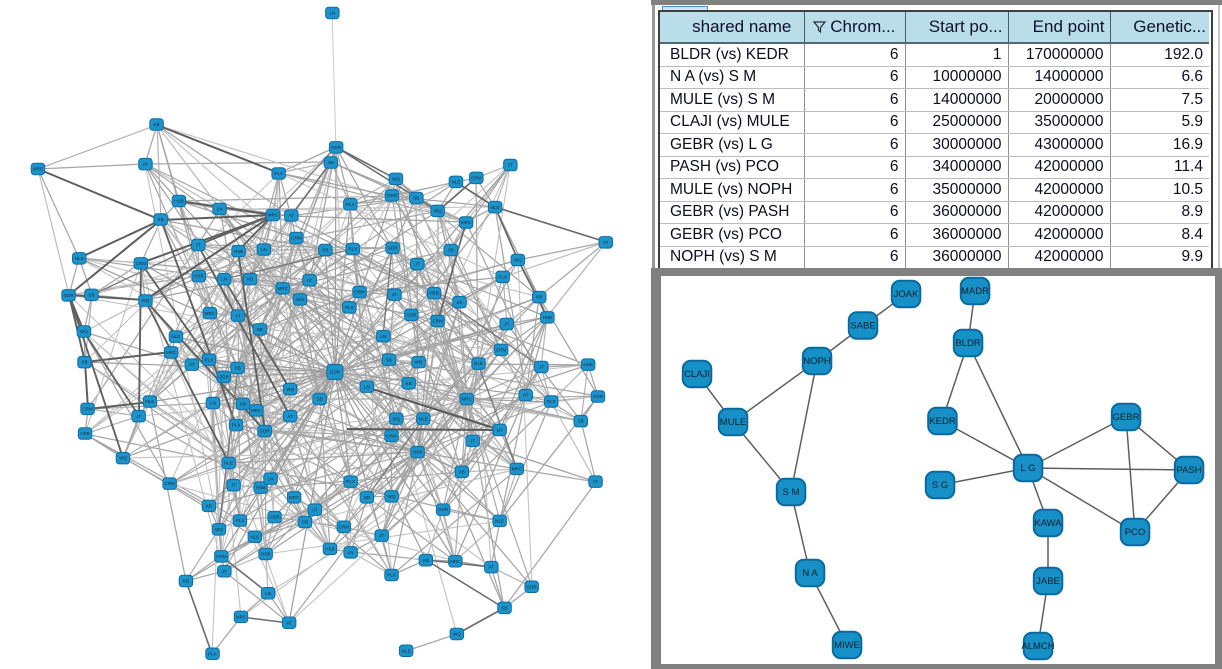 Image resolution: width=1222 pixels, height=669 pixels. Describe the element at coordinates (940, 485) in the screenshot. I see `svg-text: S G` at that location.